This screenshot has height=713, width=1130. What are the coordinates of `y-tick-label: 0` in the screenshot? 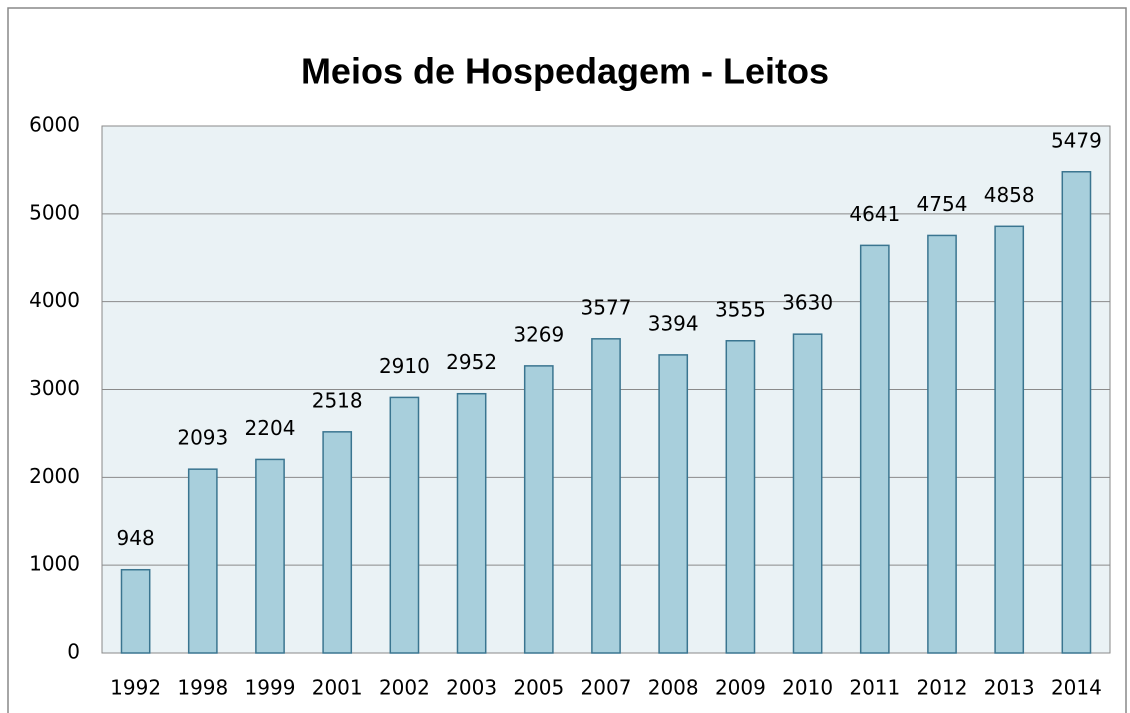 It's located at (73, 652).